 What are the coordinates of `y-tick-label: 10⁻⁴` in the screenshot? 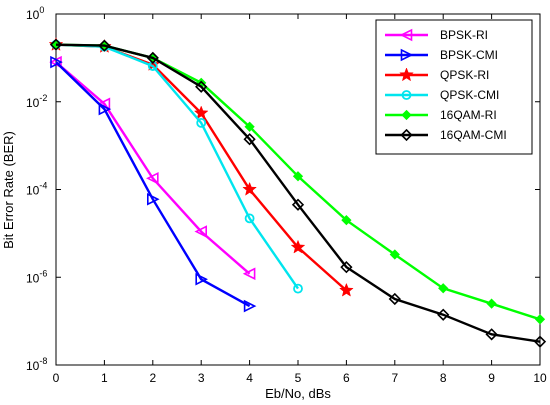 It's located at (36, 189).